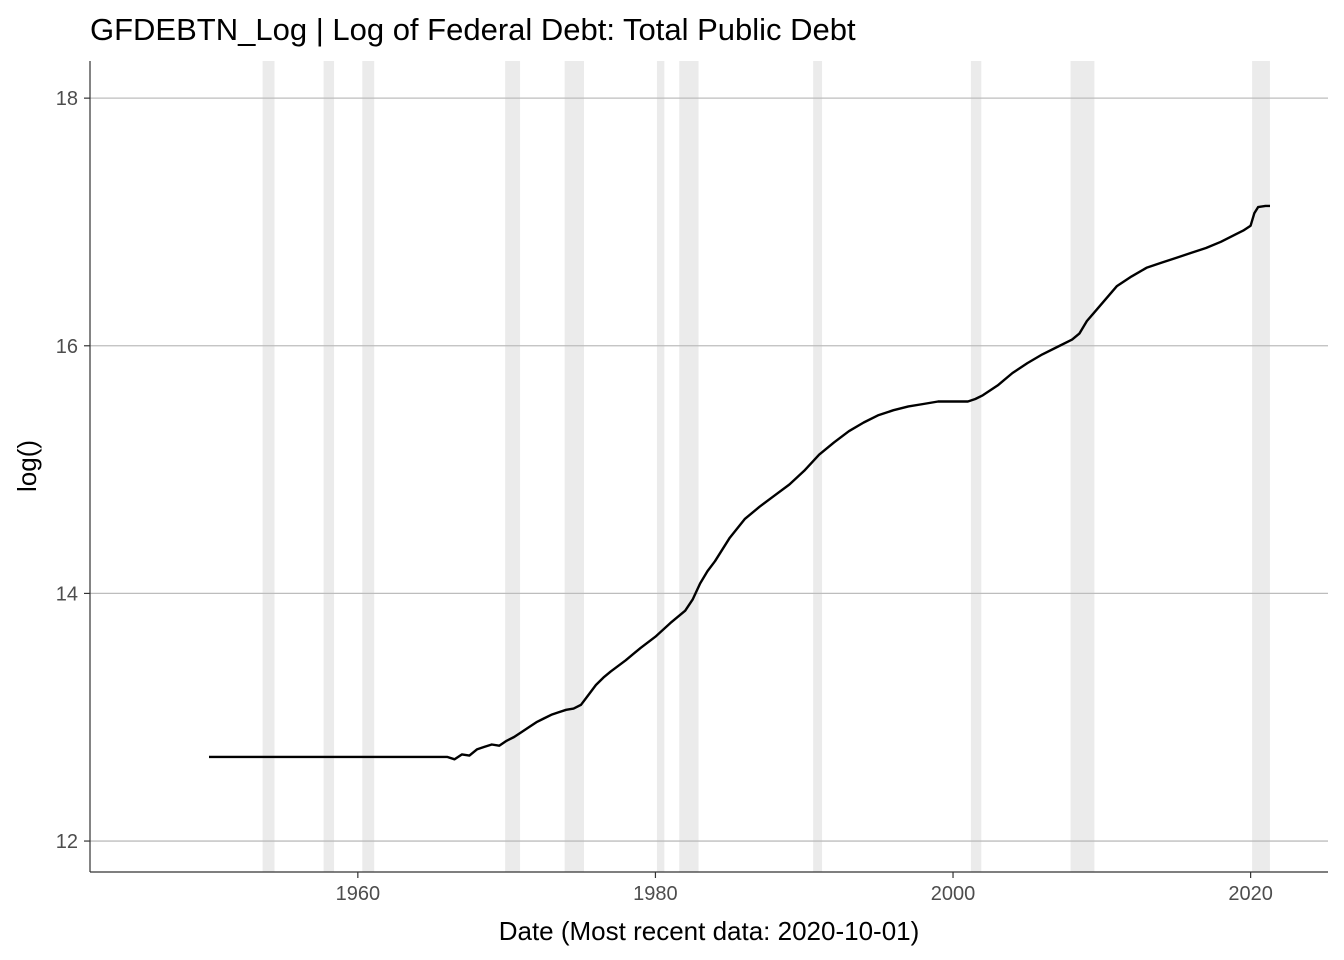 The width and height of the screenshot is (1344, 960). Describe the element at coordinates (655, 894) in the screenshot. I see `x-tick-label-1980: 1980` at that location.